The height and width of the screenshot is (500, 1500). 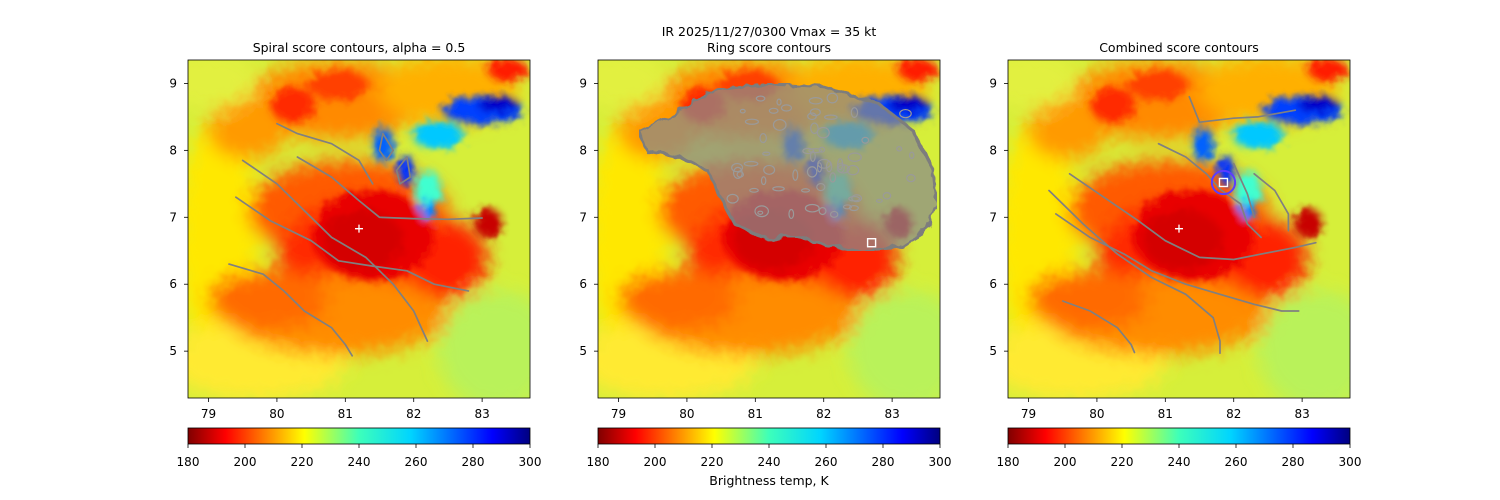 I want to click on y-tick-label: 9, so click(x=583, y=83).